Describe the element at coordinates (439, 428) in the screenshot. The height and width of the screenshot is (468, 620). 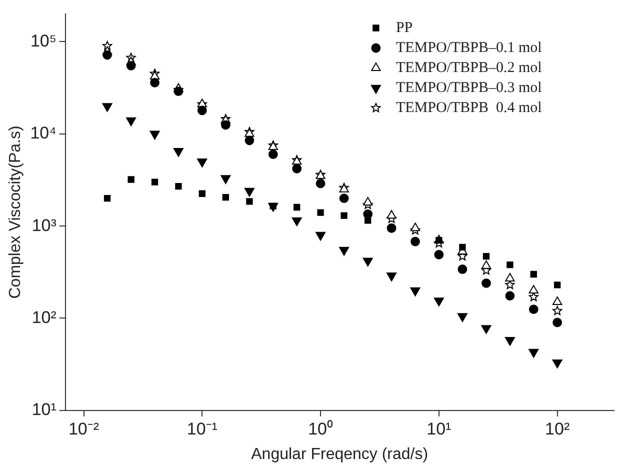
I see `x-tick-label: 10¹` at that location.